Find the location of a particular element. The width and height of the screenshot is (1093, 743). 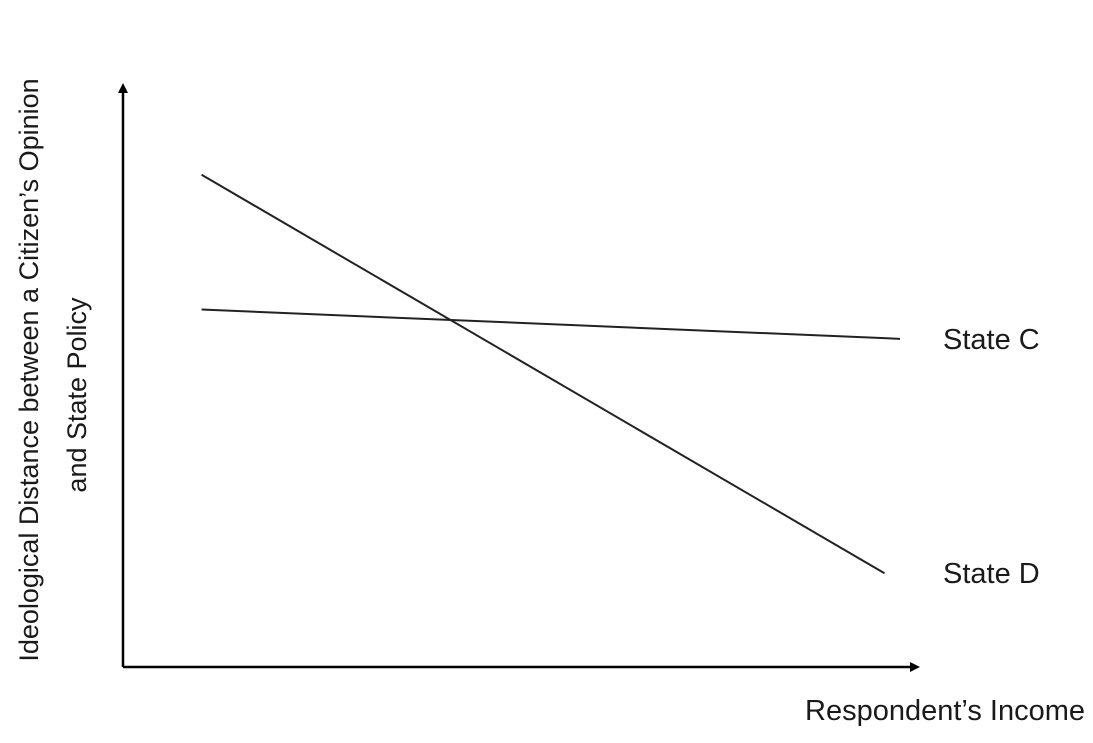

series-label-state-c: State C is located at coordinates (991, 340).